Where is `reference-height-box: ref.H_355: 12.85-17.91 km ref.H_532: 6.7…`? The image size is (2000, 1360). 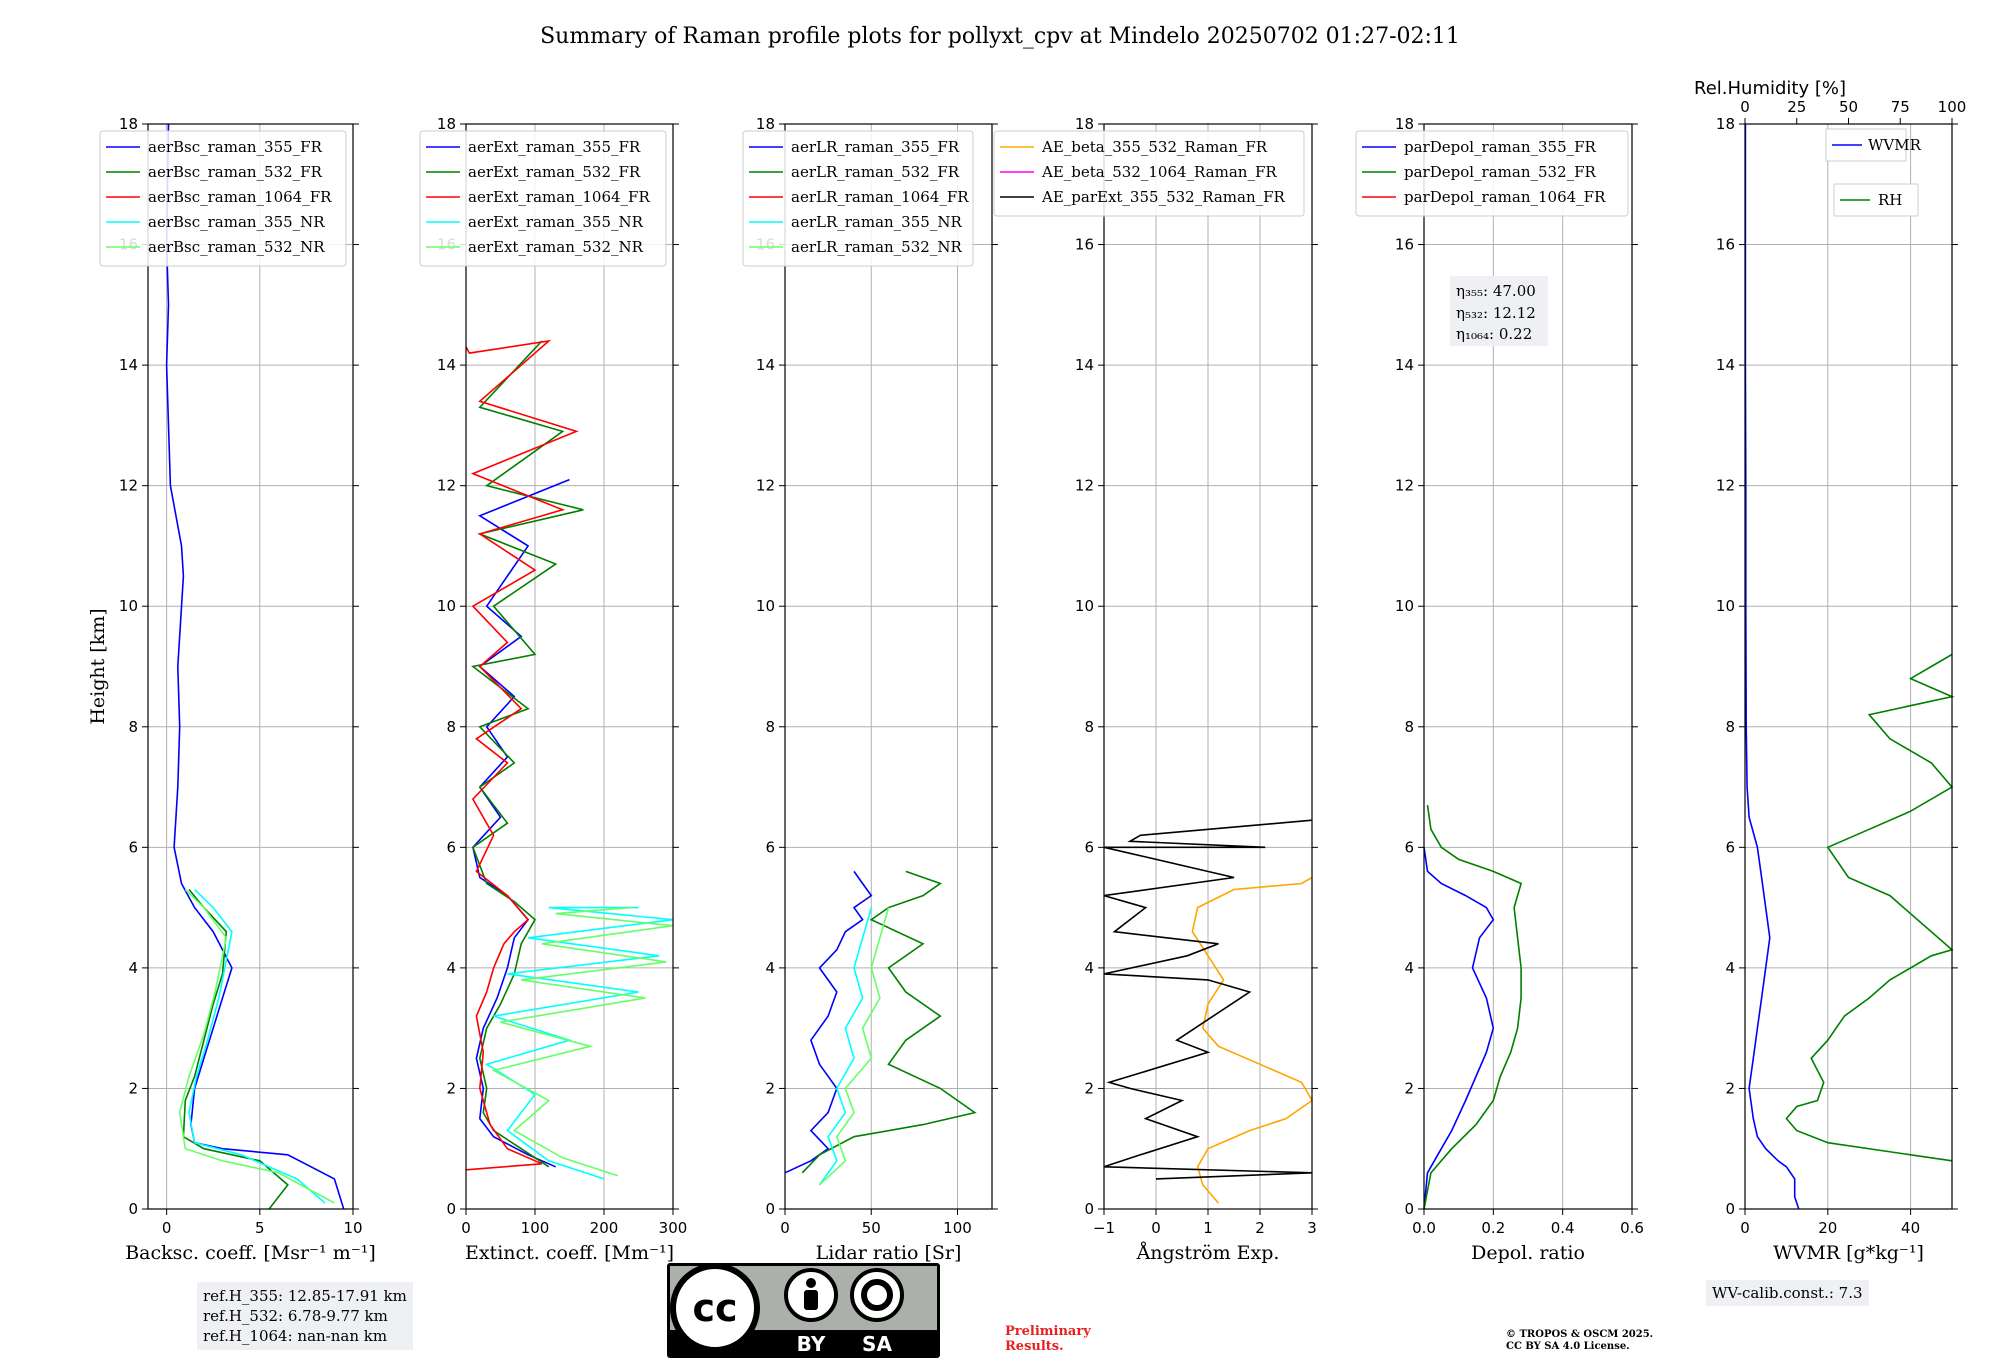
reference-height-box: ref.H_355: 12.85-17.91 km ref.H_532: 6.7… is located at coordinates (305, 1316).